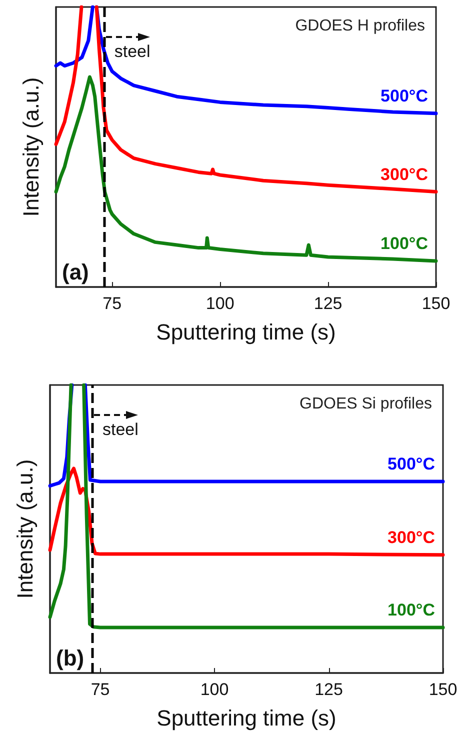  What do you see at coordinates (360, 26) in the screenshot?
I see `text: GDOES H profiles` at bounding box center [360, 26].